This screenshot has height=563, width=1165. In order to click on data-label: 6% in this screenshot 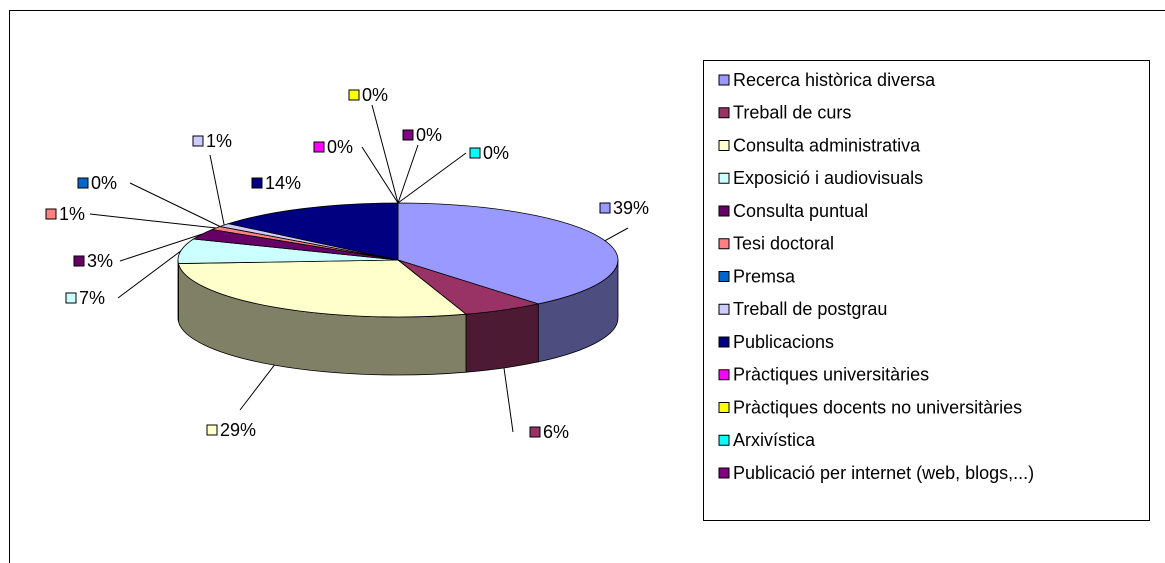, I will do `click(556, 432)`.